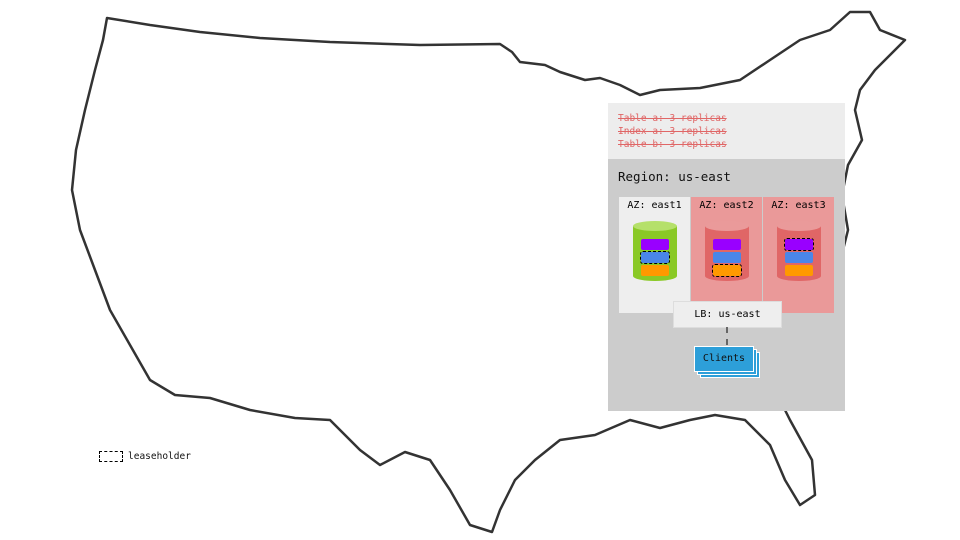  What do you see at coordinates (727, 314) in the screenshot?
I see `load-balancer: LB: us-east` at bounding box center [727, 314].